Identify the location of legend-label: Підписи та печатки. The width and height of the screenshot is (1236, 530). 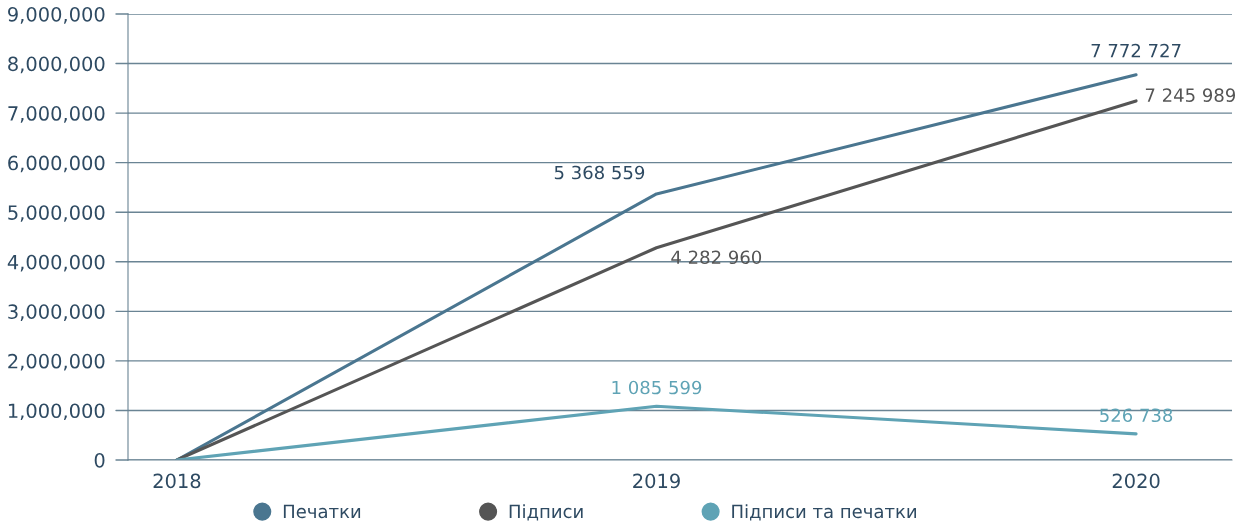
(824, 512).